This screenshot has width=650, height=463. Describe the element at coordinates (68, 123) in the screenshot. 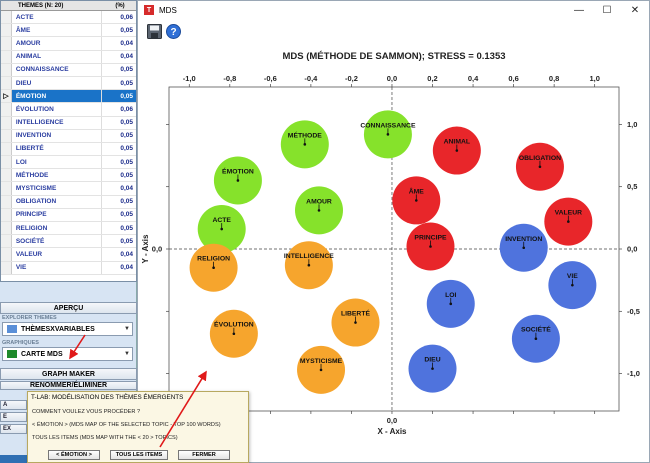

I see `table-row: INTELLIGENCE 0,05` at that location.